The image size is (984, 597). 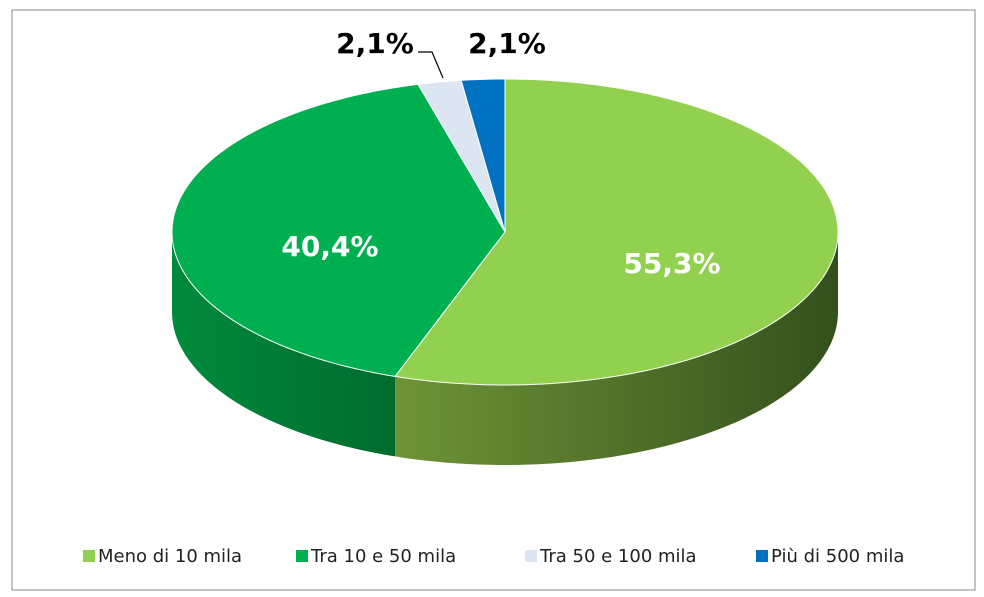 I want to click on data-label: 40,4%, so click(x=329, y=246).